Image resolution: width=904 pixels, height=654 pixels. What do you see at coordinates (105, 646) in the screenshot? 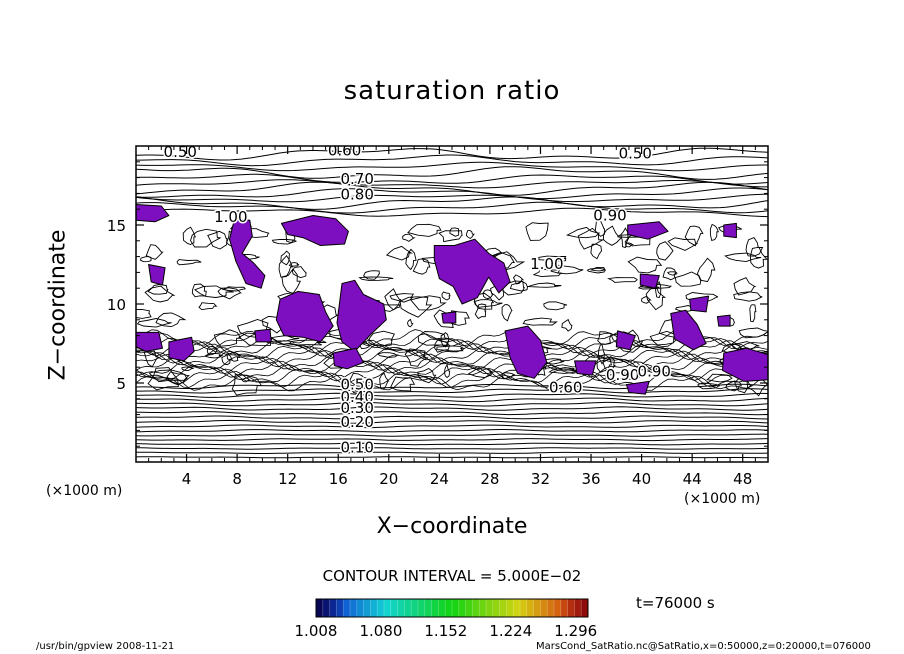
I see `footer-program-date: /usr/bin/gpview 2008-11-21` at bounding box center [105, 646].